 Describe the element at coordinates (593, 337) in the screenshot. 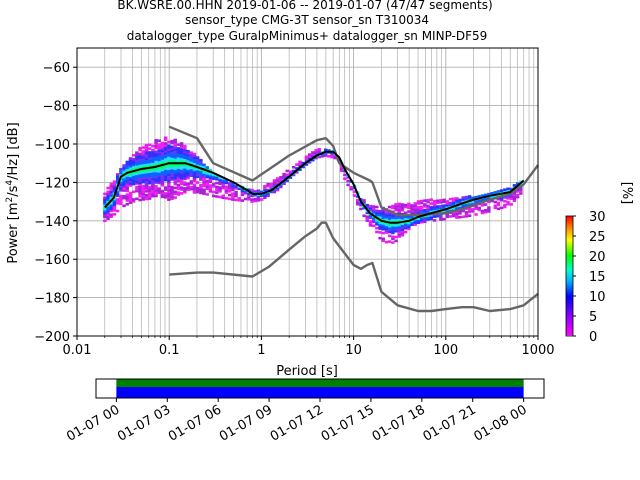

I see `colorbar-tick-label: 0` at that location.